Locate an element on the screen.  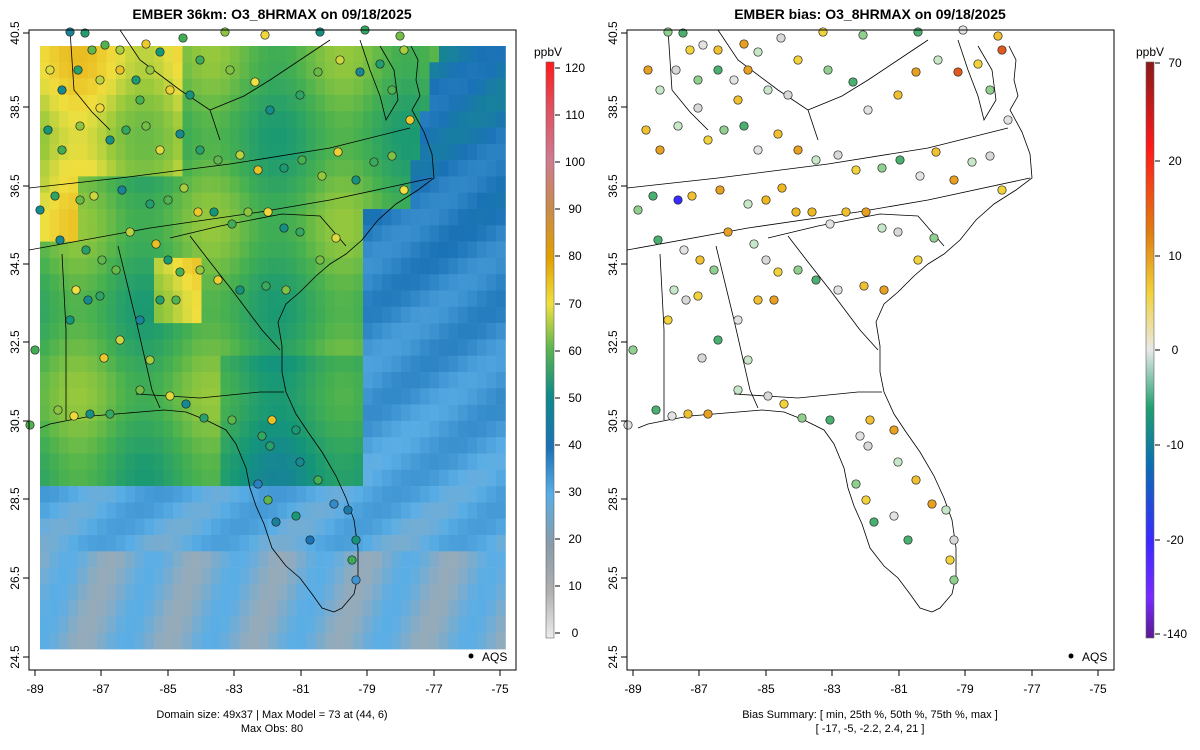
left-y-tick-label: 26.5 is located at coordinates (15, 578).